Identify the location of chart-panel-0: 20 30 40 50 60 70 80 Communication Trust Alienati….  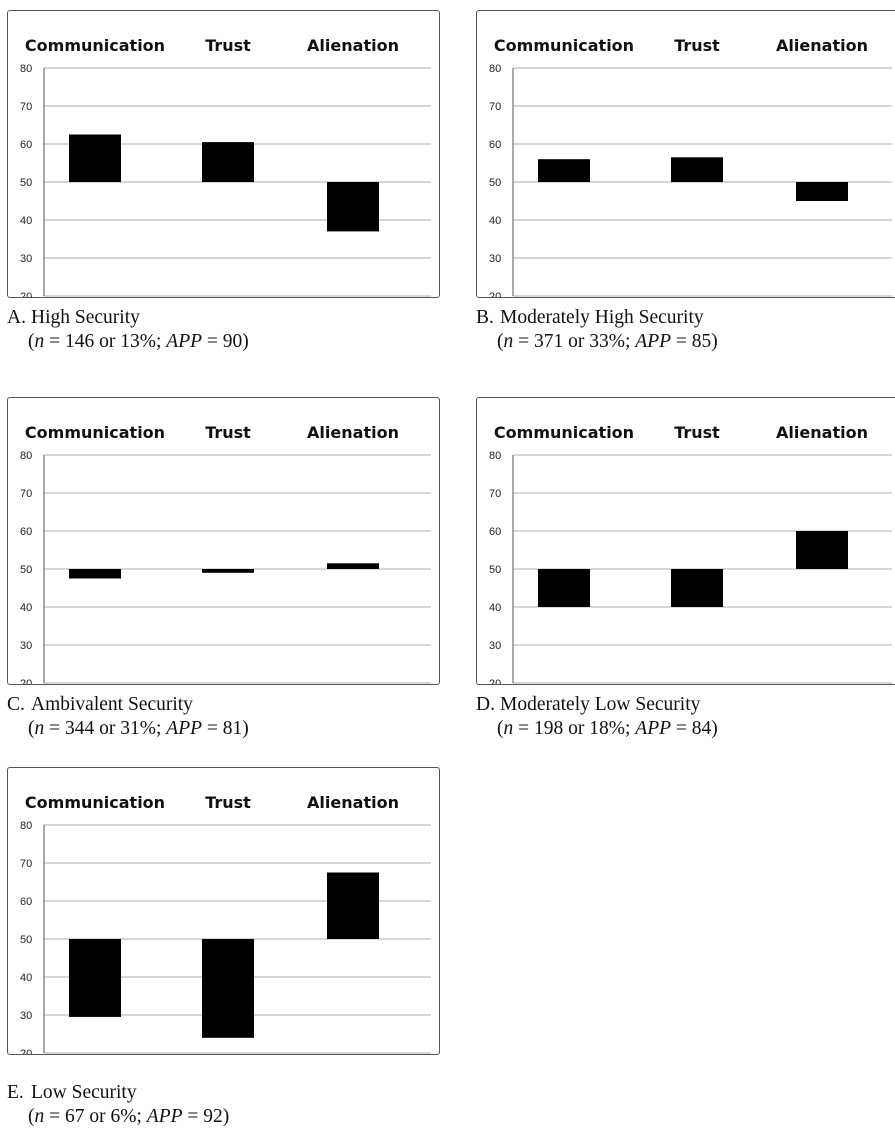
(223, 154).